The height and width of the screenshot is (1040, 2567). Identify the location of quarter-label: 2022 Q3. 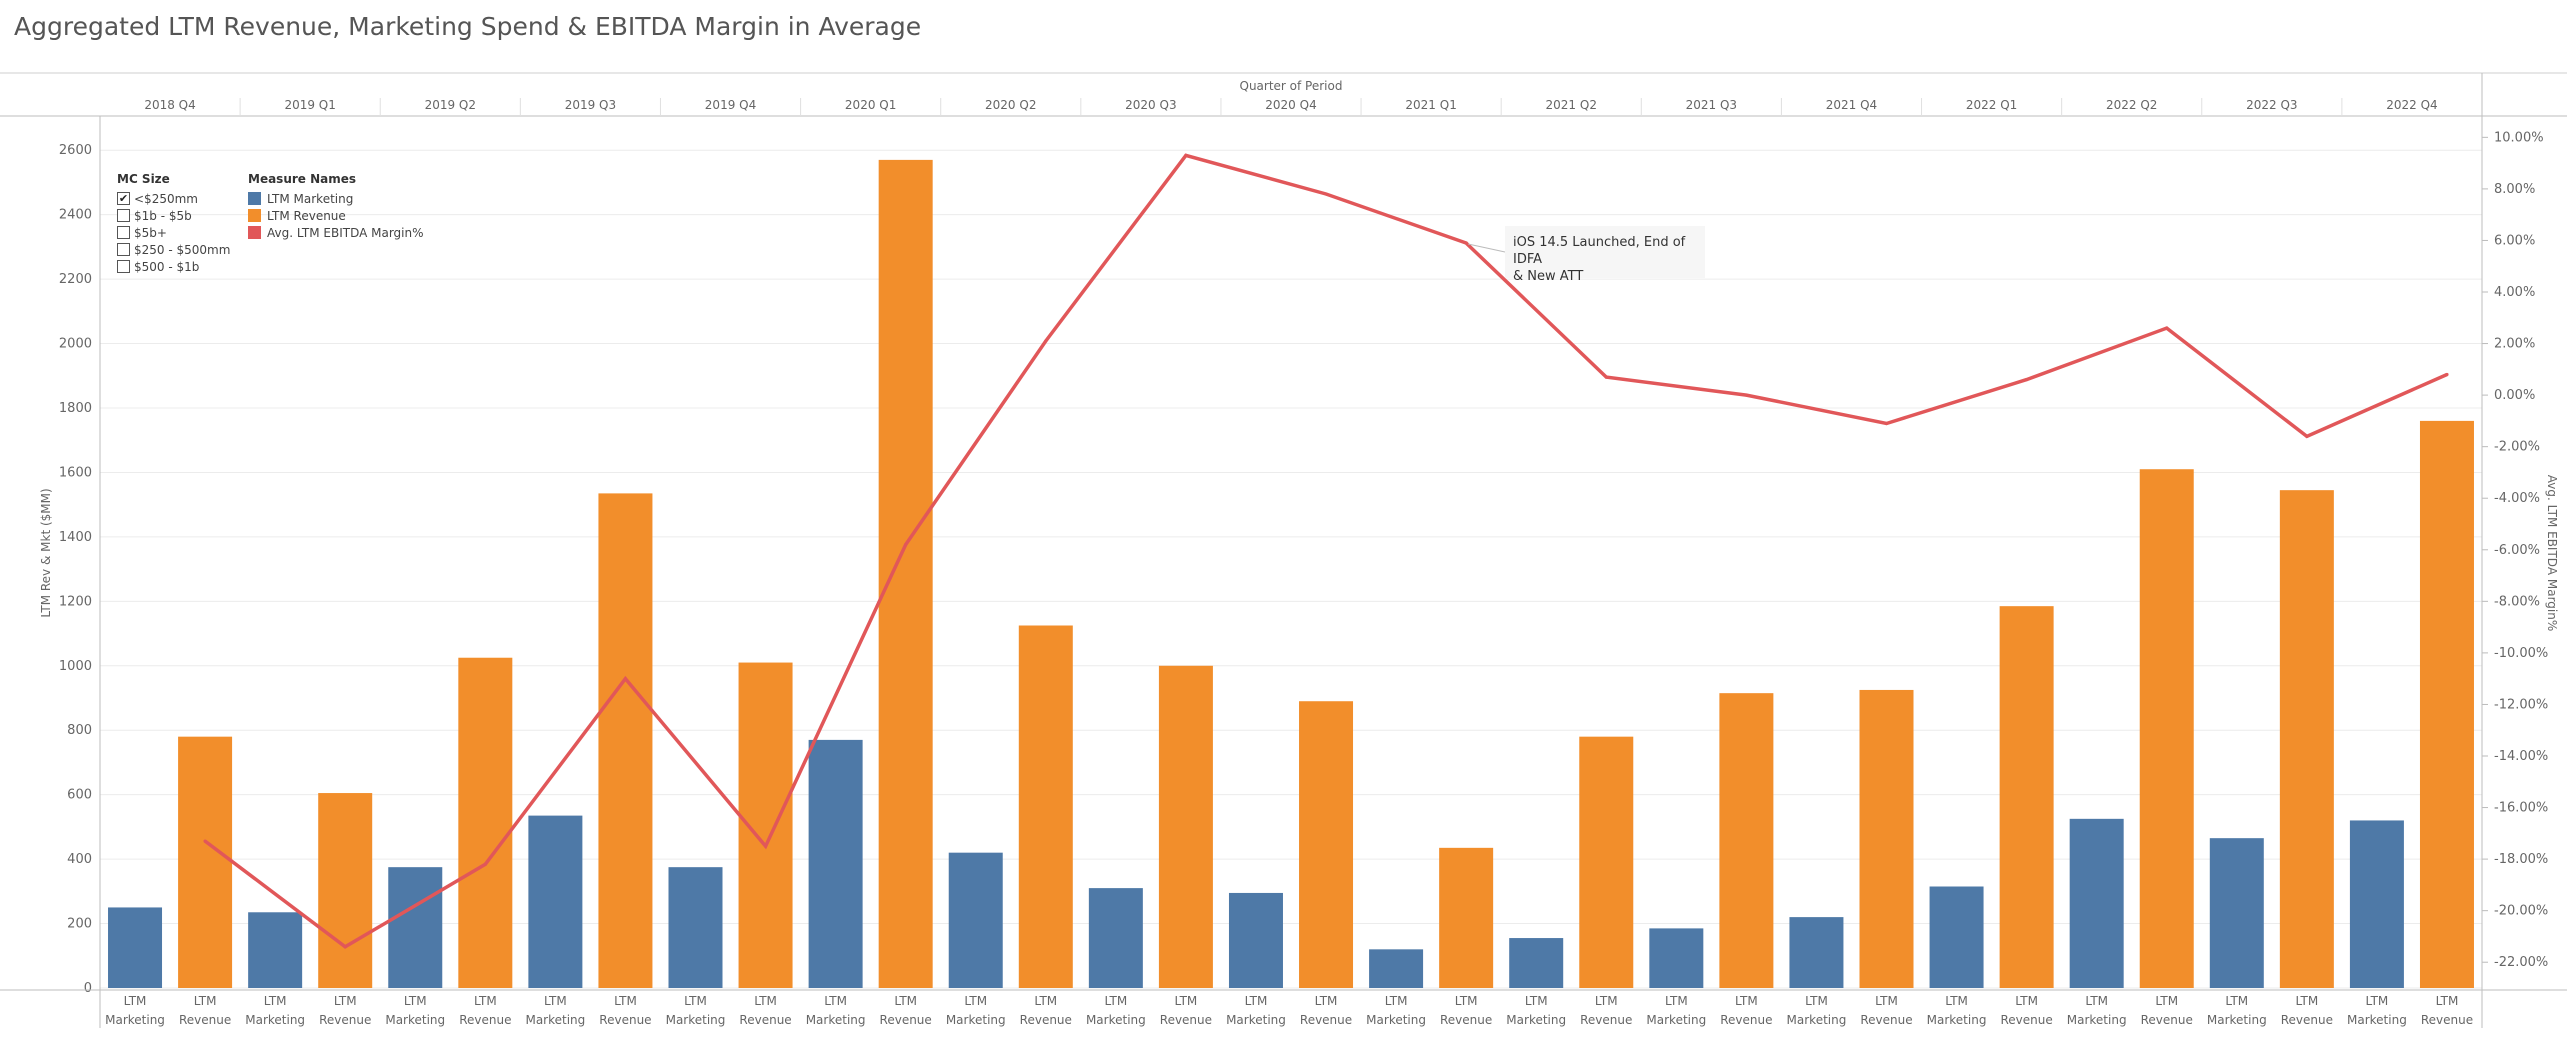
(2271, 105).